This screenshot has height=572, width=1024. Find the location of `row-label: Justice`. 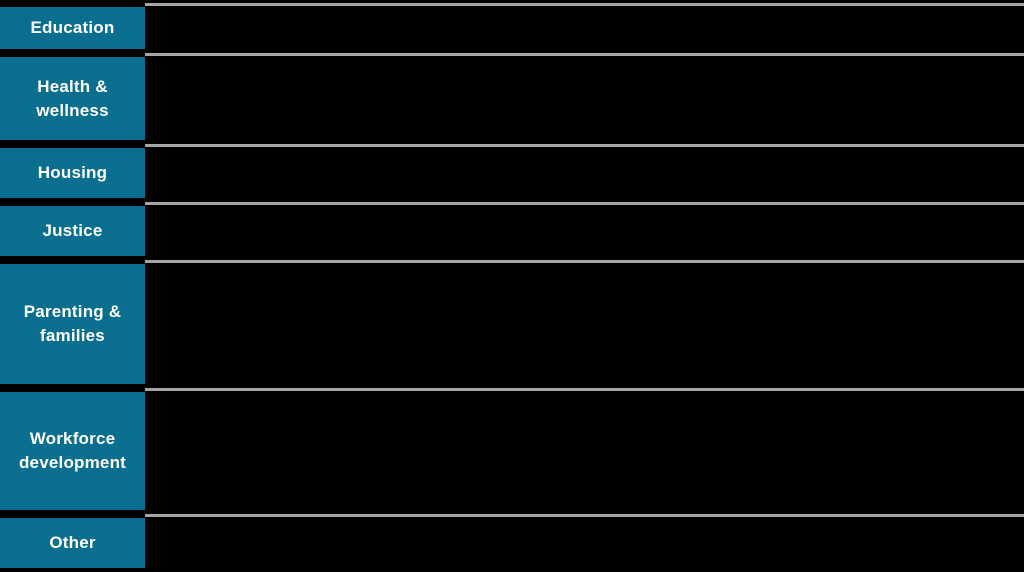

row-label: Justice is located at coordinates (72, 231).